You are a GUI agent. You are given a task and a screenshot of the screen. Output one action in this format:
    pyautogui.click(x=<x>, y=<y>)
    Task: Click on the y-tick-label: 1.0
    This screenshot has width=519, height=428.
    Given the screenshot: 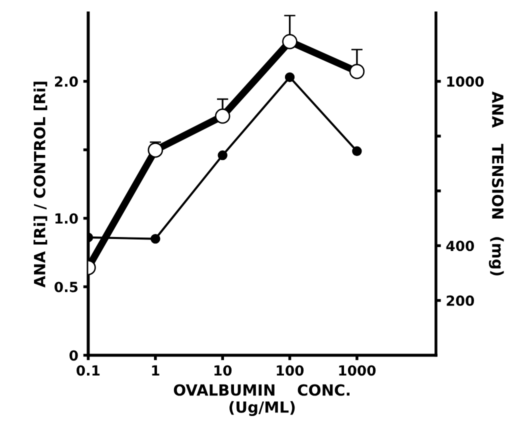 What is the action you would take?
    pyautogui.click(x=66, y=218)
    